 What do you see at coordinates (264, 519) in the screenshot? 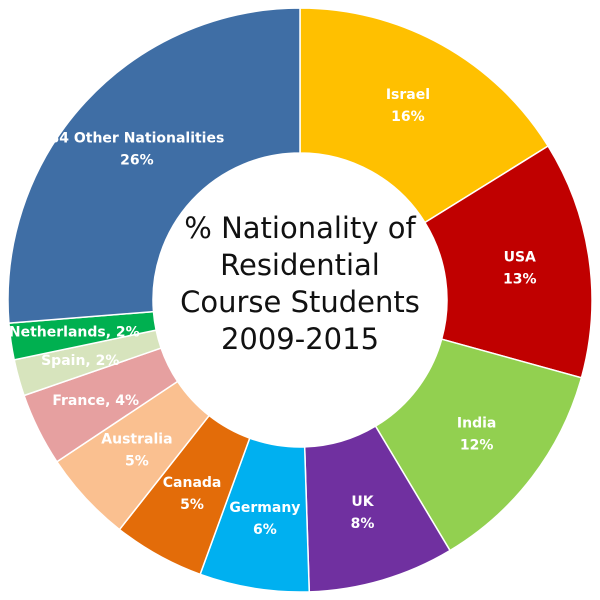
I see `slice-label-germany: Germany 6%` at bounding box center [264, 519].